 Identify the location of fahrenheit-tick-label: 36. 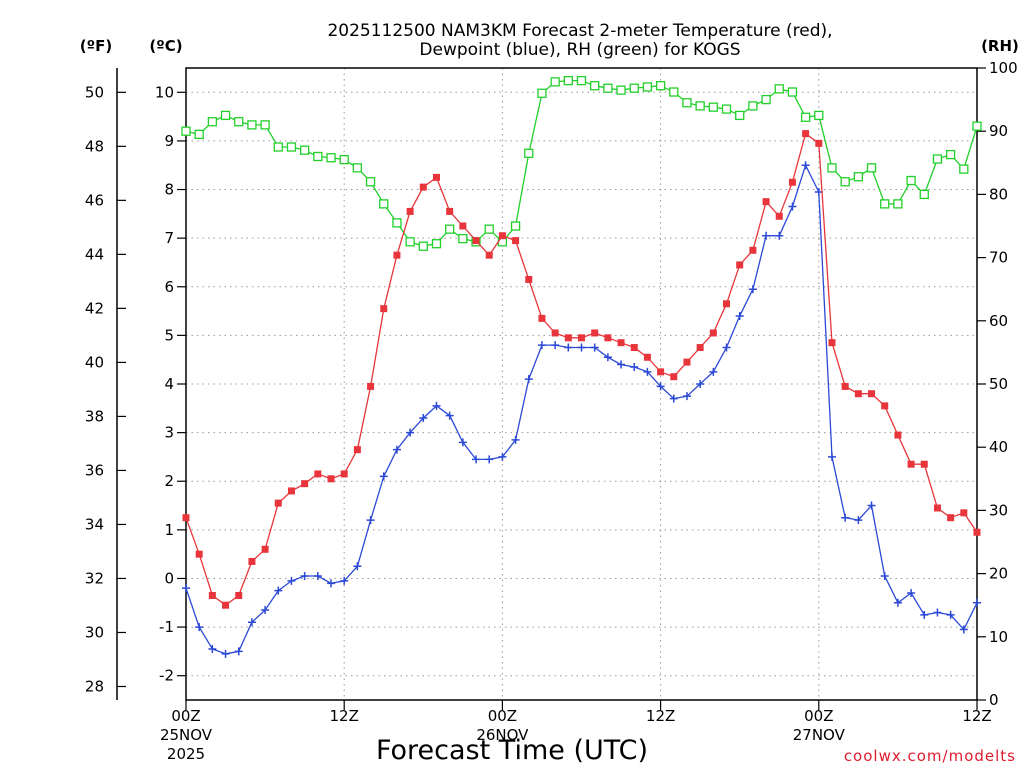
(94, 470).